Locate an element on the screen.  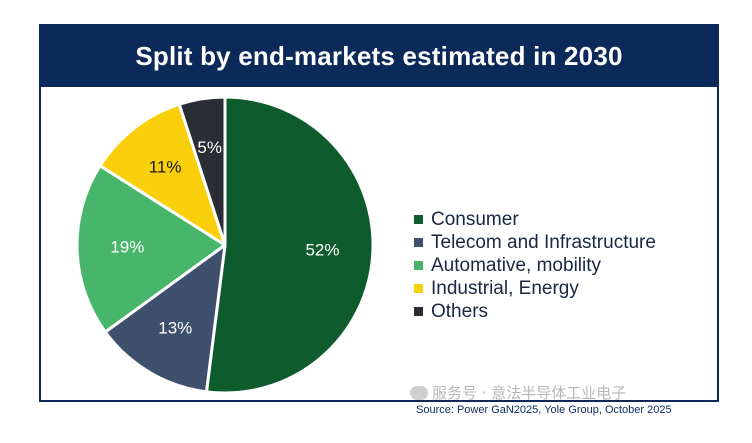
chart-title: Split by end-markets estimated in 2030 is located at coordinates (379, 56).